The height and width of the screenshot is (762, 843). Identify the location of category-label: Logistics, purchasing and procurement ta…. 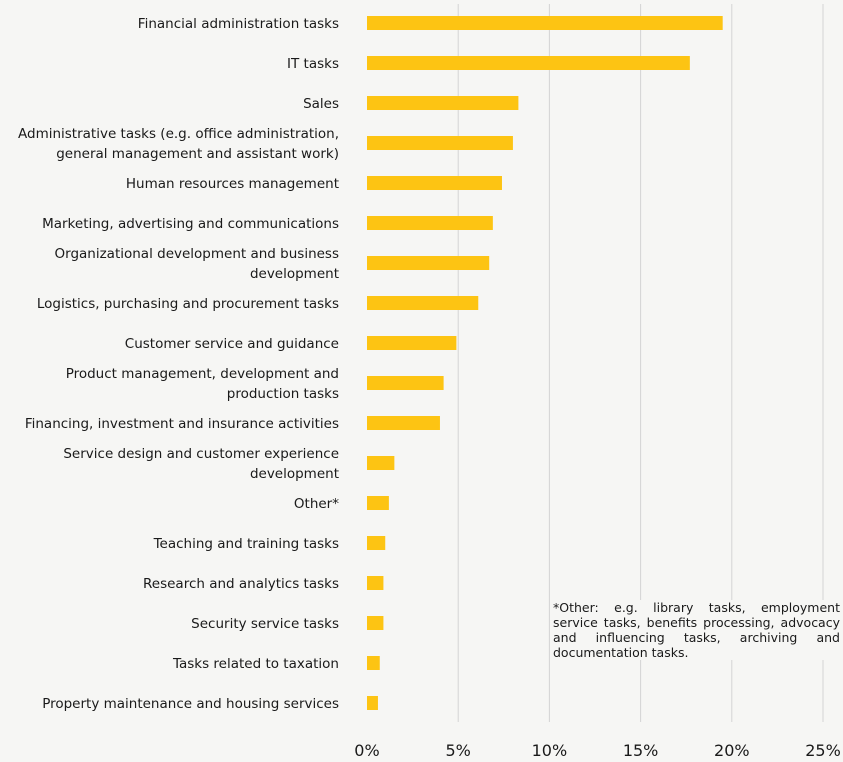
(188, 304).